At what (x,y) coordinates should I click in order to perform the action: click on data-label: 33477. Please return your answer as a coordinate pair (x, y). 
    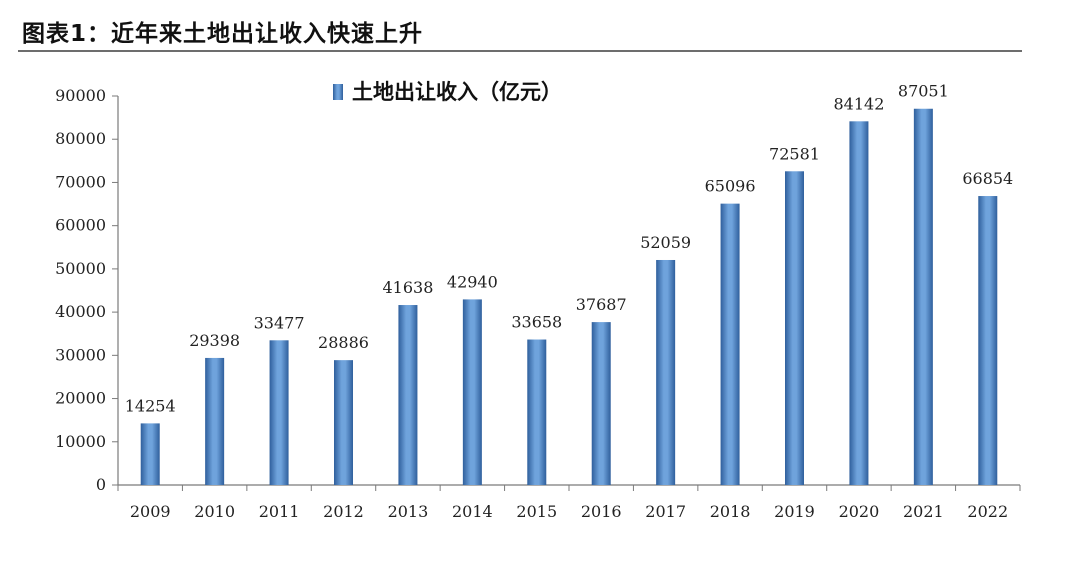
    Looking at the image, I should click on (279, 322).